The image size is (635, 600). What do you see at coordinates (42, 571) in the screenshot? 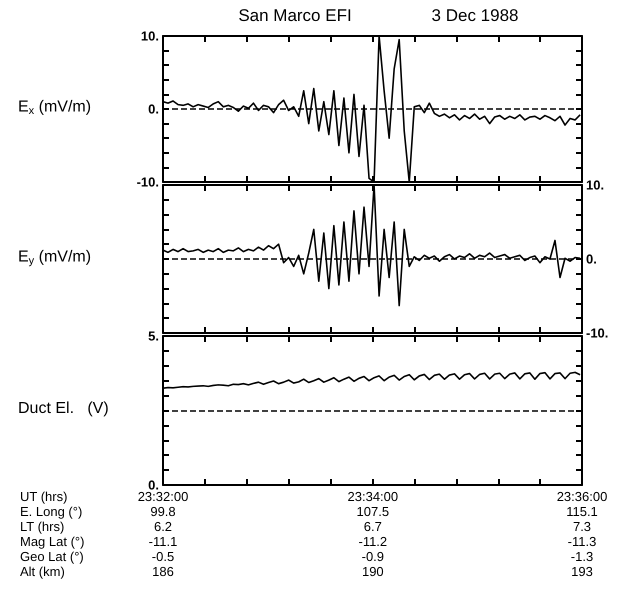
I see `text: Alt (km)` at bounding box center [42, 571].